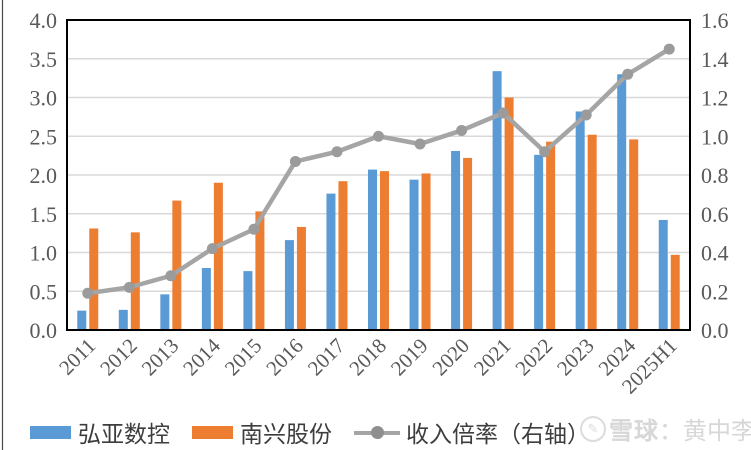 The width and height of the screenshot is (751, 450). I want to click on legend-item-nanxing: 南兴股份, so click(262, 432).